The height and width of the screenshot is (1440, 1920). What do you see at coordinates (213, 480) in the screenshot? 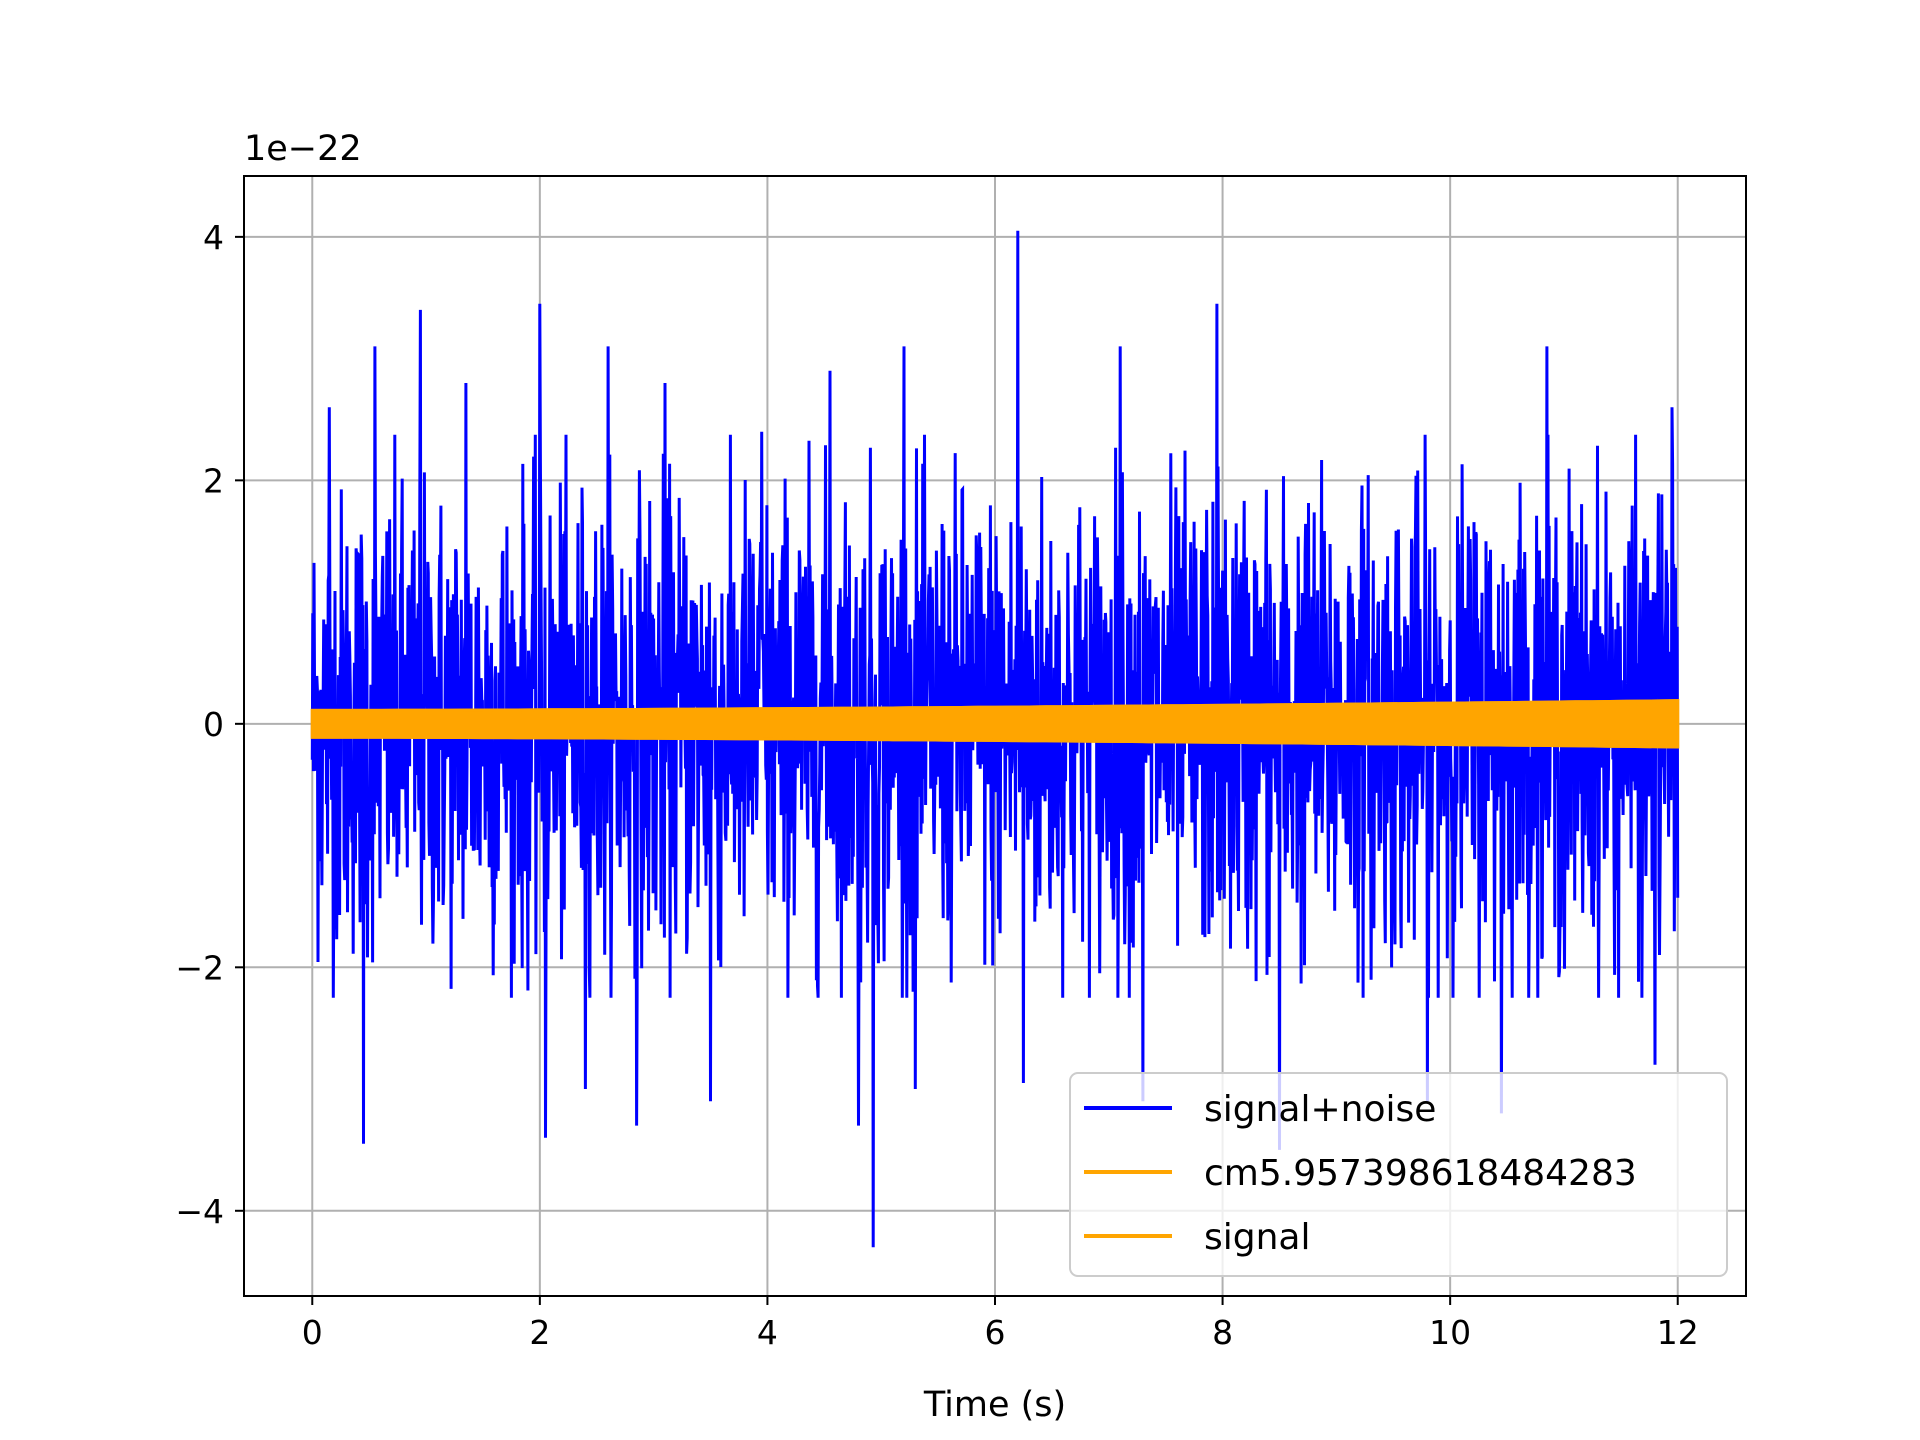
I see `y-tick-label: 2` at bounding box center [213, 480].